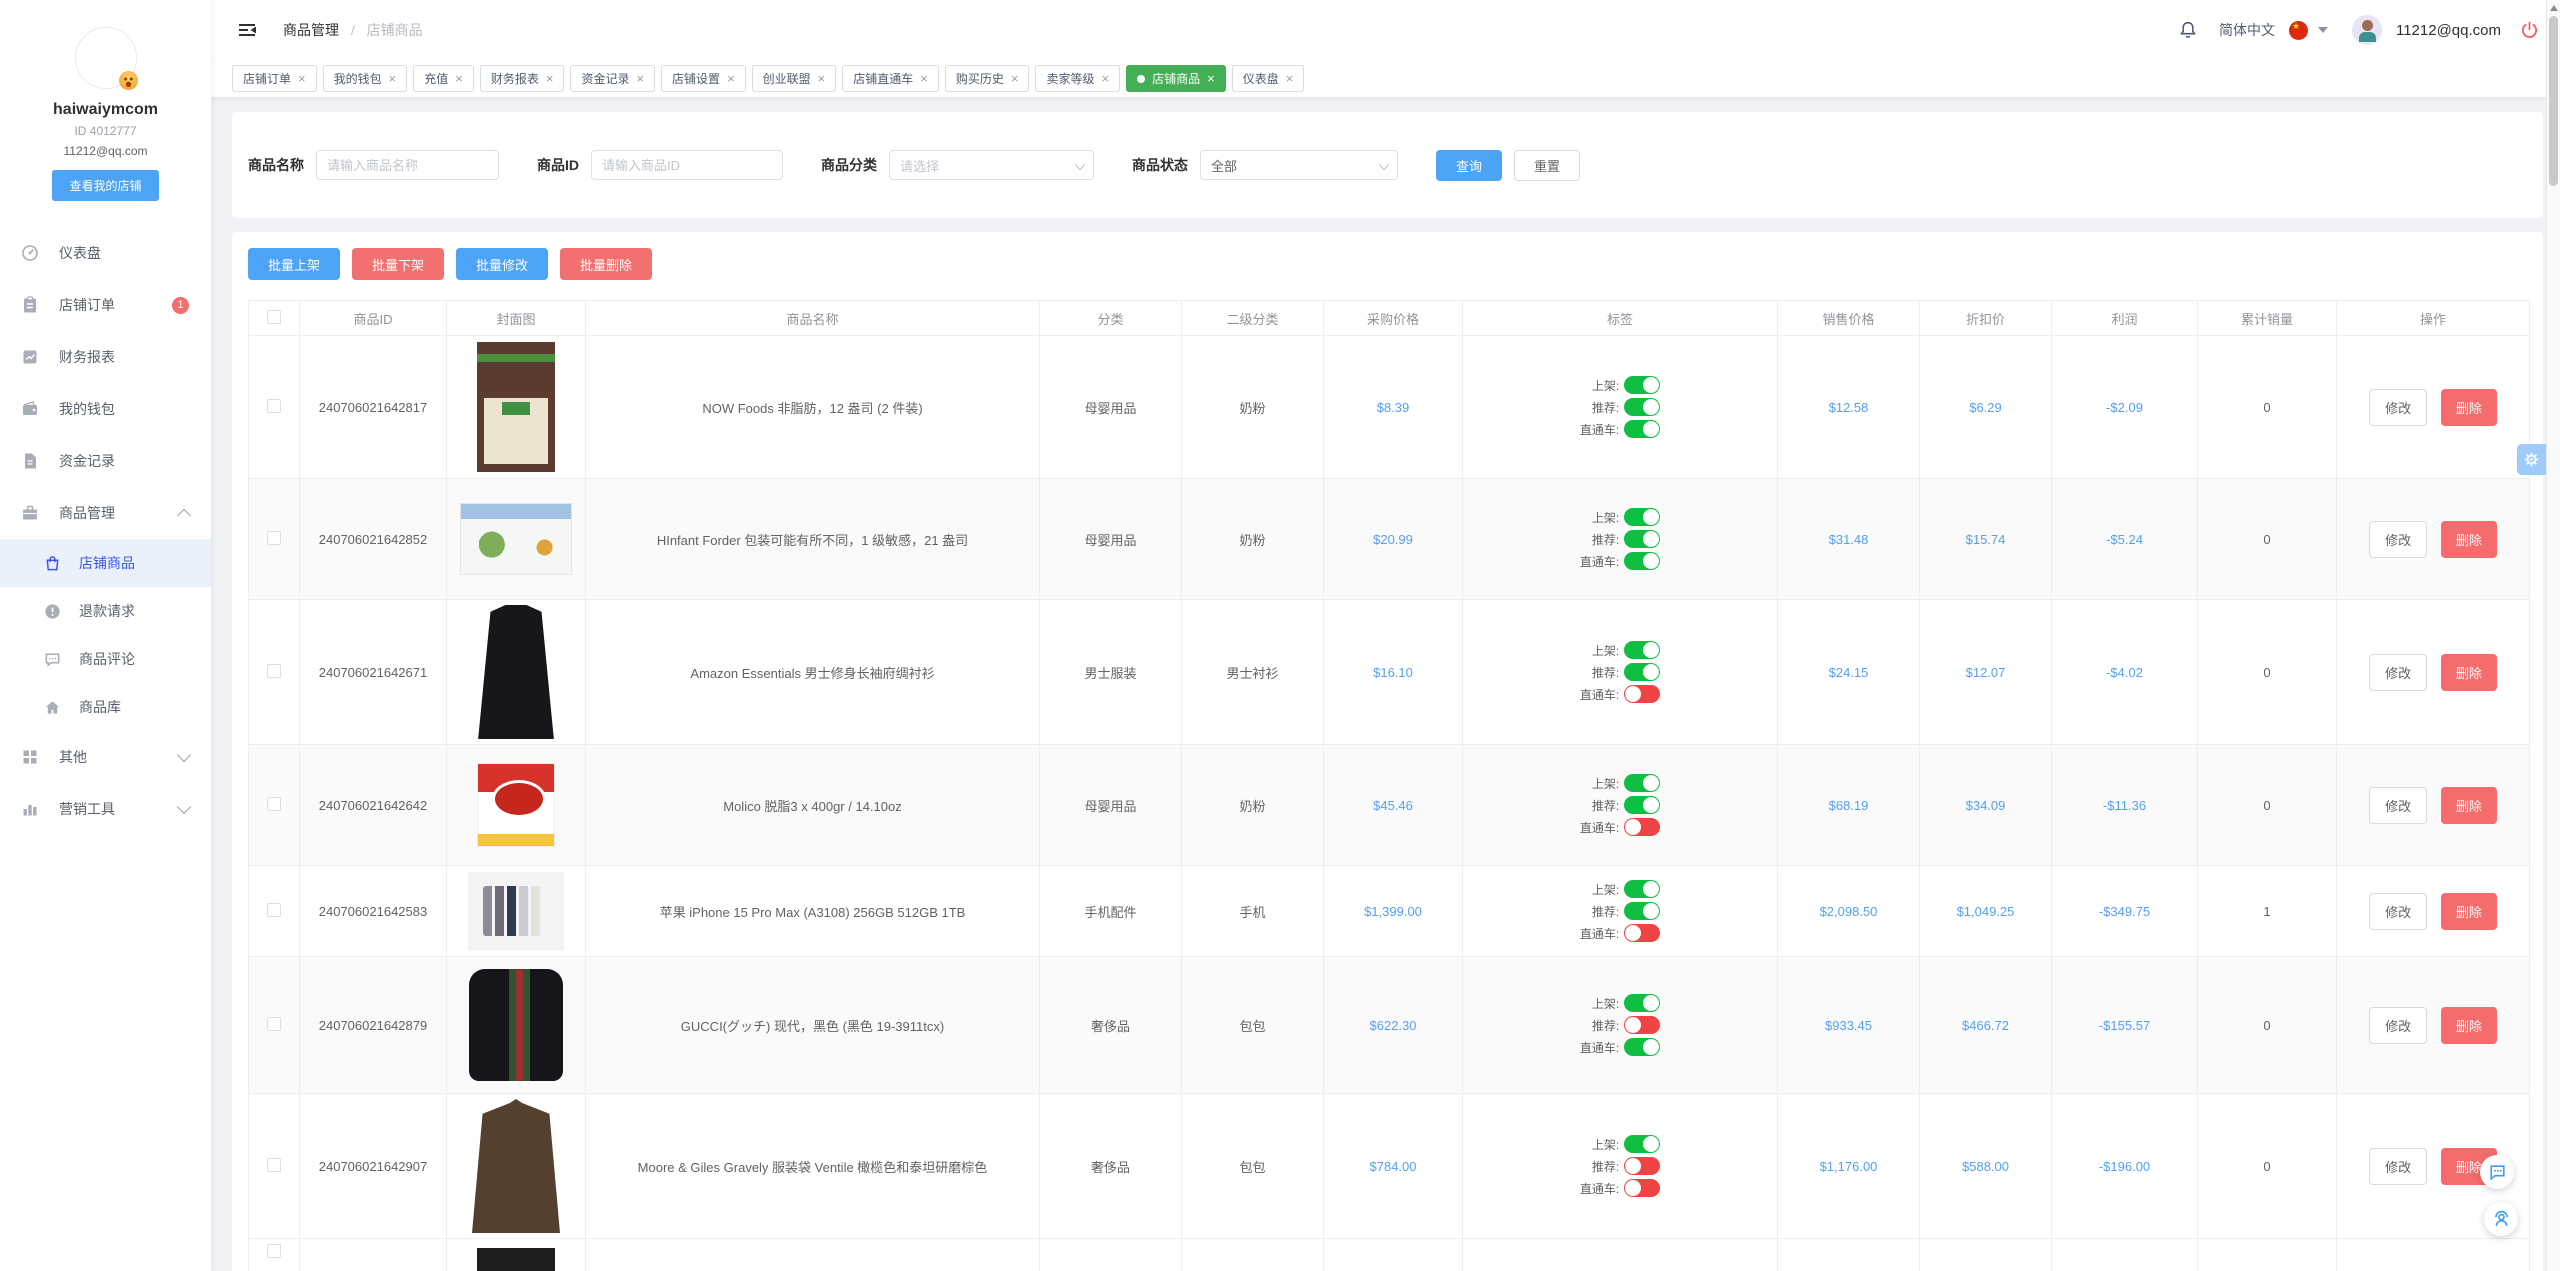 The width and height of the screenshot is (2560, 1271). I want to click on view-tab: 我的钱包 ×, so click(365, 78).